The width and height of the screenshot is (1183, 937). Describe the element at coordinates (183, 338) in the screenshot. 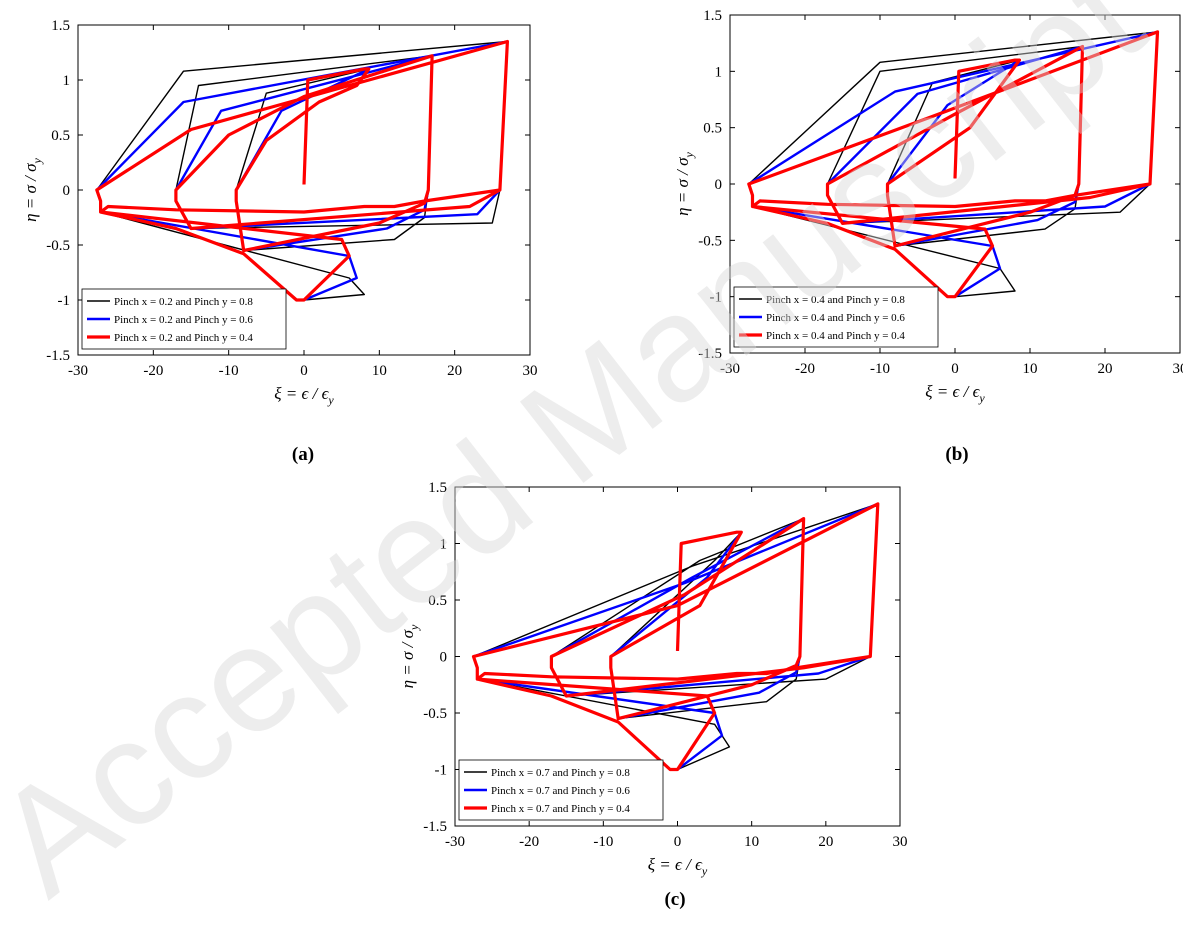

I see `legend-entry: Pinch x = 0.2 and Pinch y = 0.4` at that location.